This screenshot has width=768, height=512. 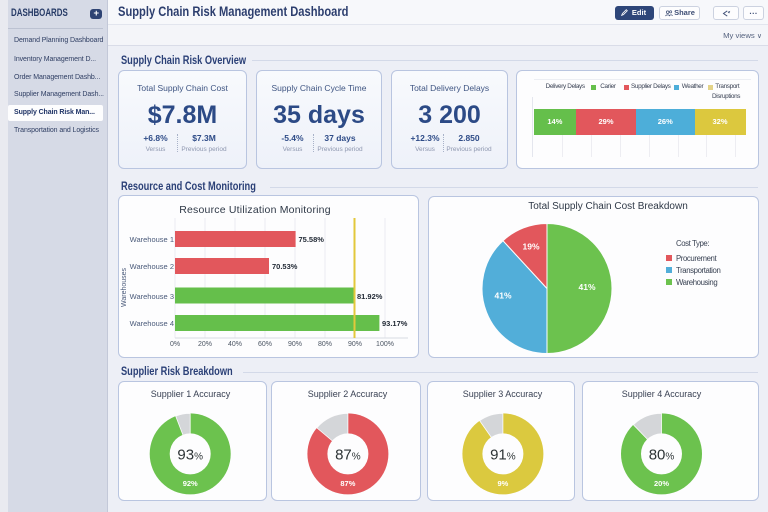 What do you see at coordinates (190, 483) in the screenshot?
I see `svg-text: 92%` at bounding box center [190, 483].